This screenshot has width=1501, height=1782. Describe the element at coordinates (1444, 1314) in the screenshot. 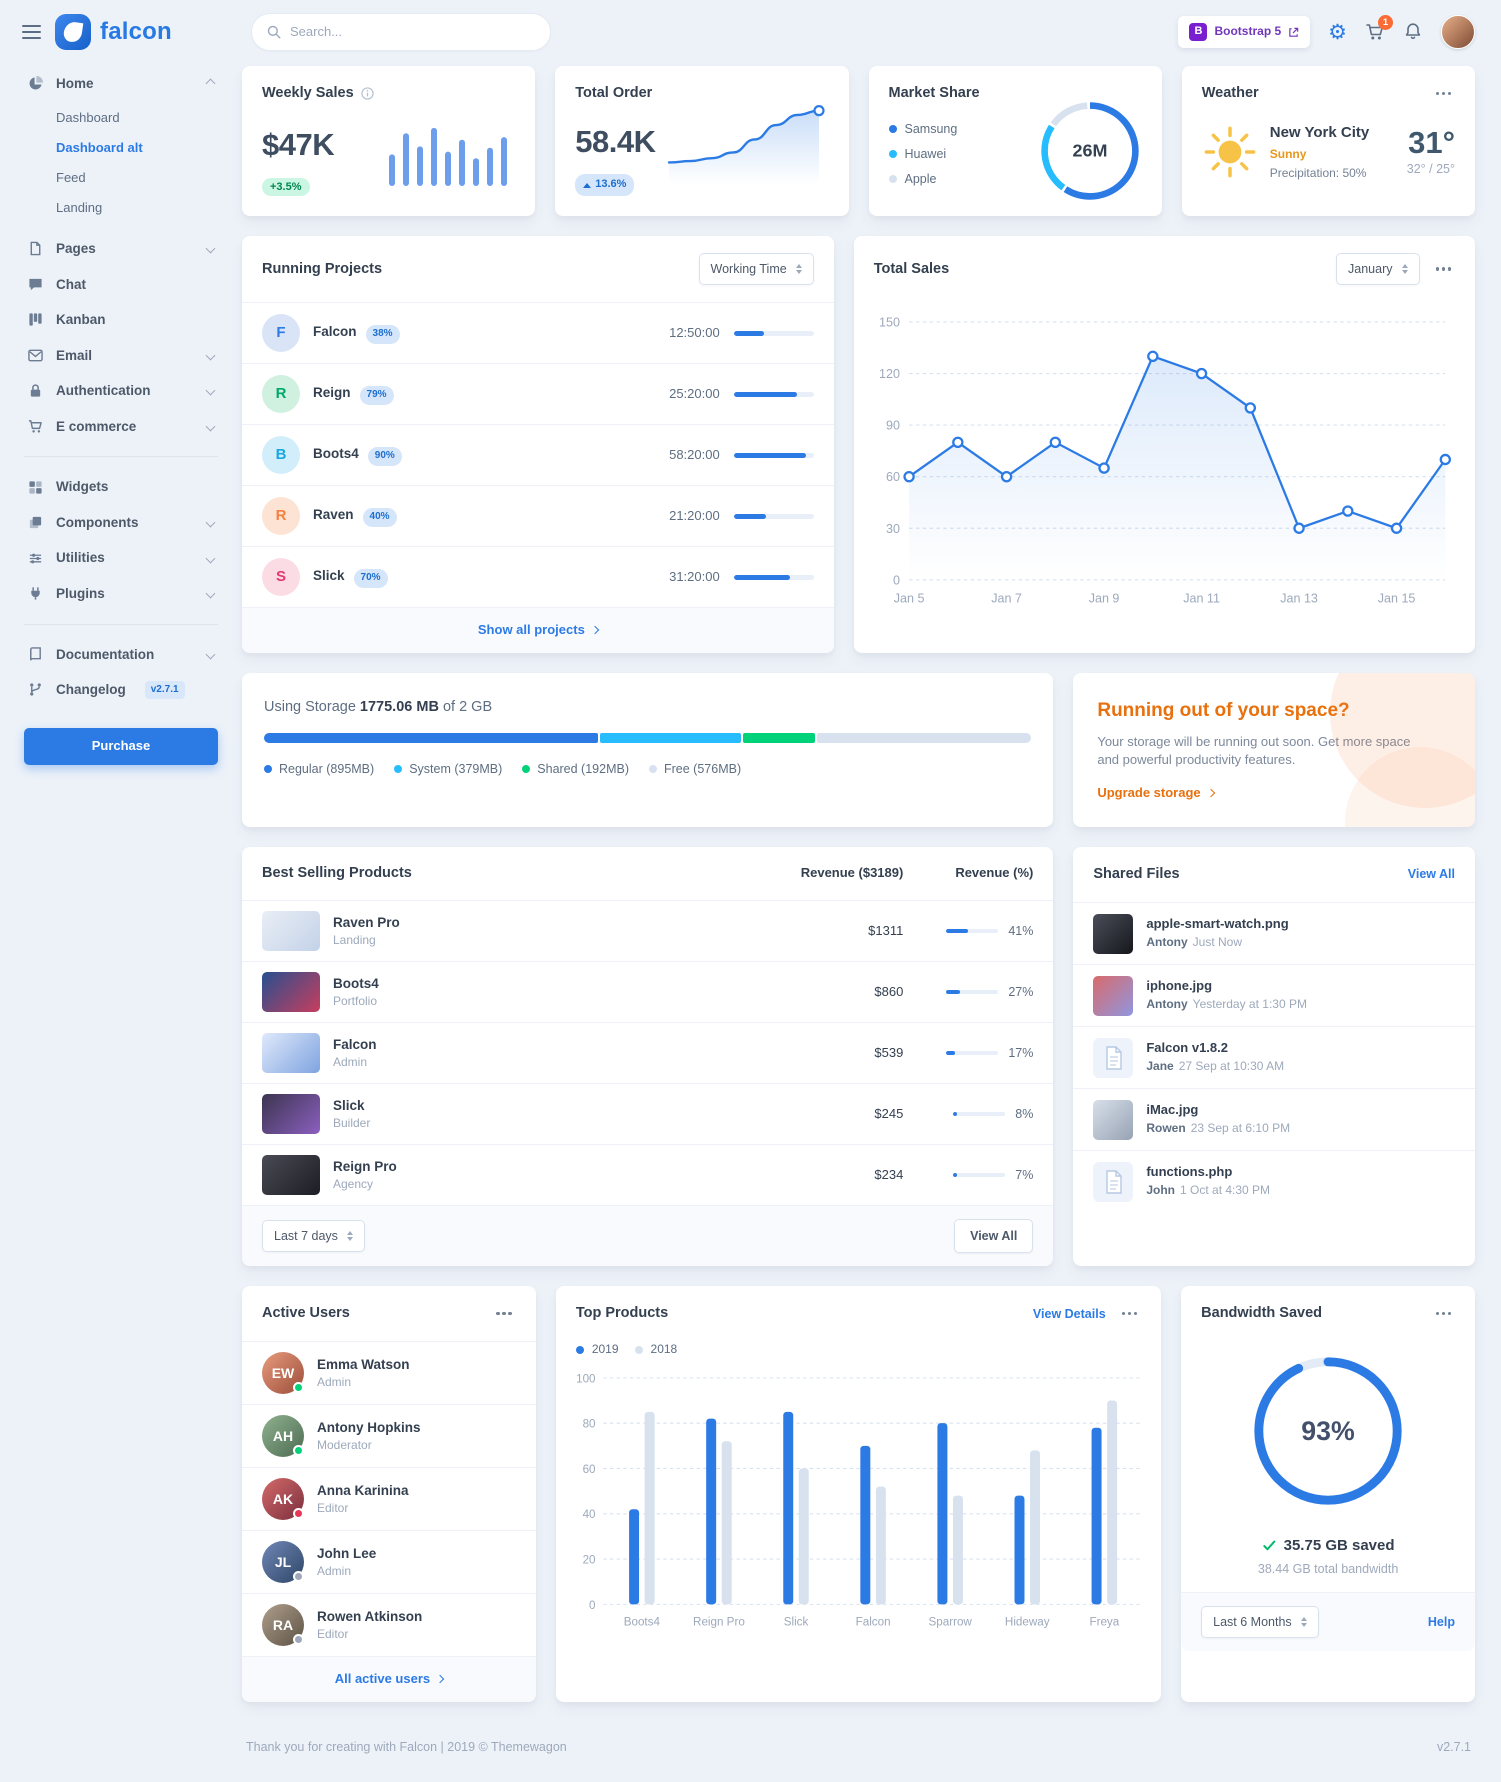

I see `bandwidth-menu-icon` at that location.